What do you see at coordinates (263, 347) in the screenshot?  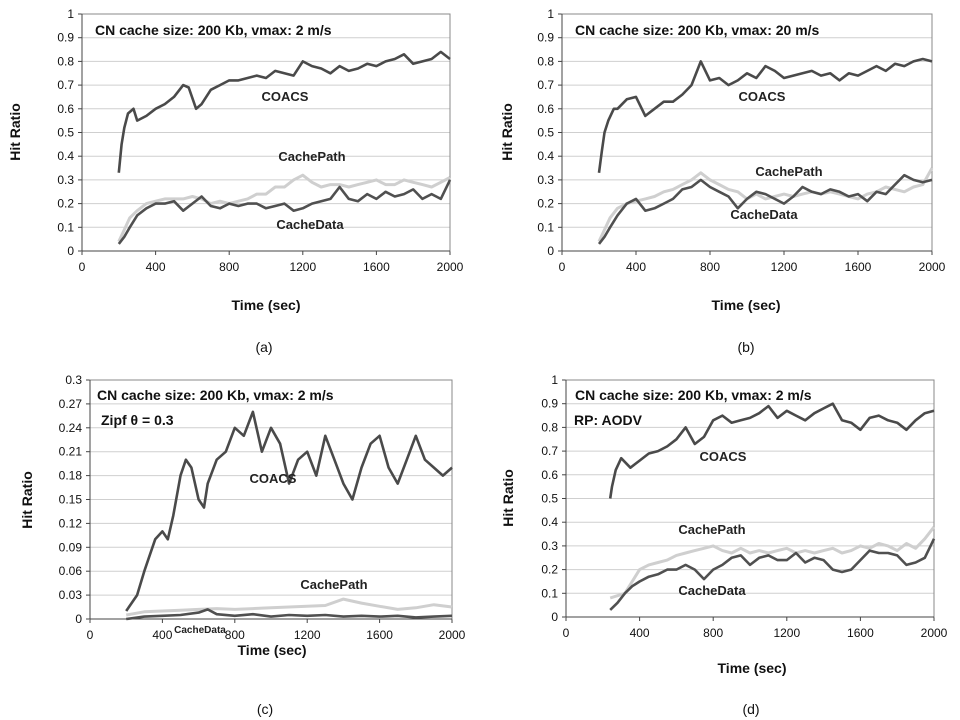 I see `panel-caption: (a)` at bounding box center [263, 347].